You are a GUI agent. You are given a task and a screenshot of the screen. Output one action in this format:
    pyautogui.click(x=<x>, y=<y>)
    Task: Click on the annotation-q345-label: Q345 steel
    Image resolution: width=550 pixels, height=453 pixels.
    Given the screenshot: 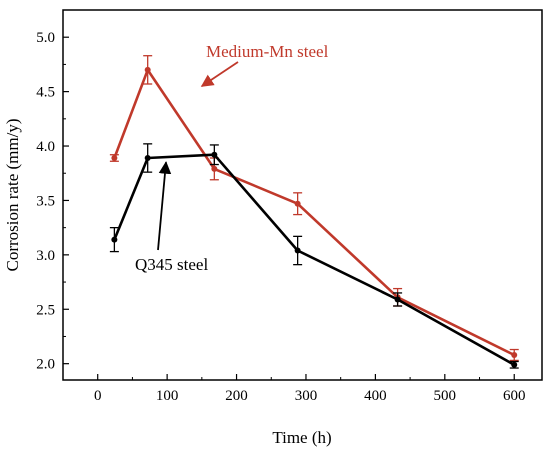 What is the action you would take?
    pyautogui.click(x=171, y=264)
    